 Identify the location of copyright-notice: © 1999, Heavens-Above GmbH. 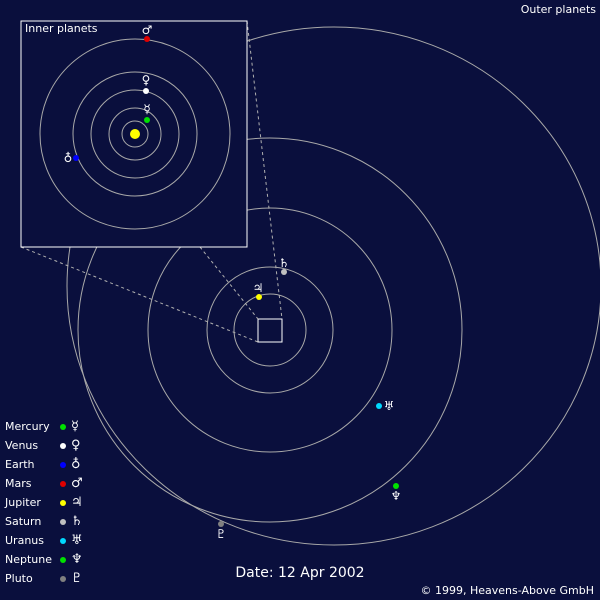
(507, 590).